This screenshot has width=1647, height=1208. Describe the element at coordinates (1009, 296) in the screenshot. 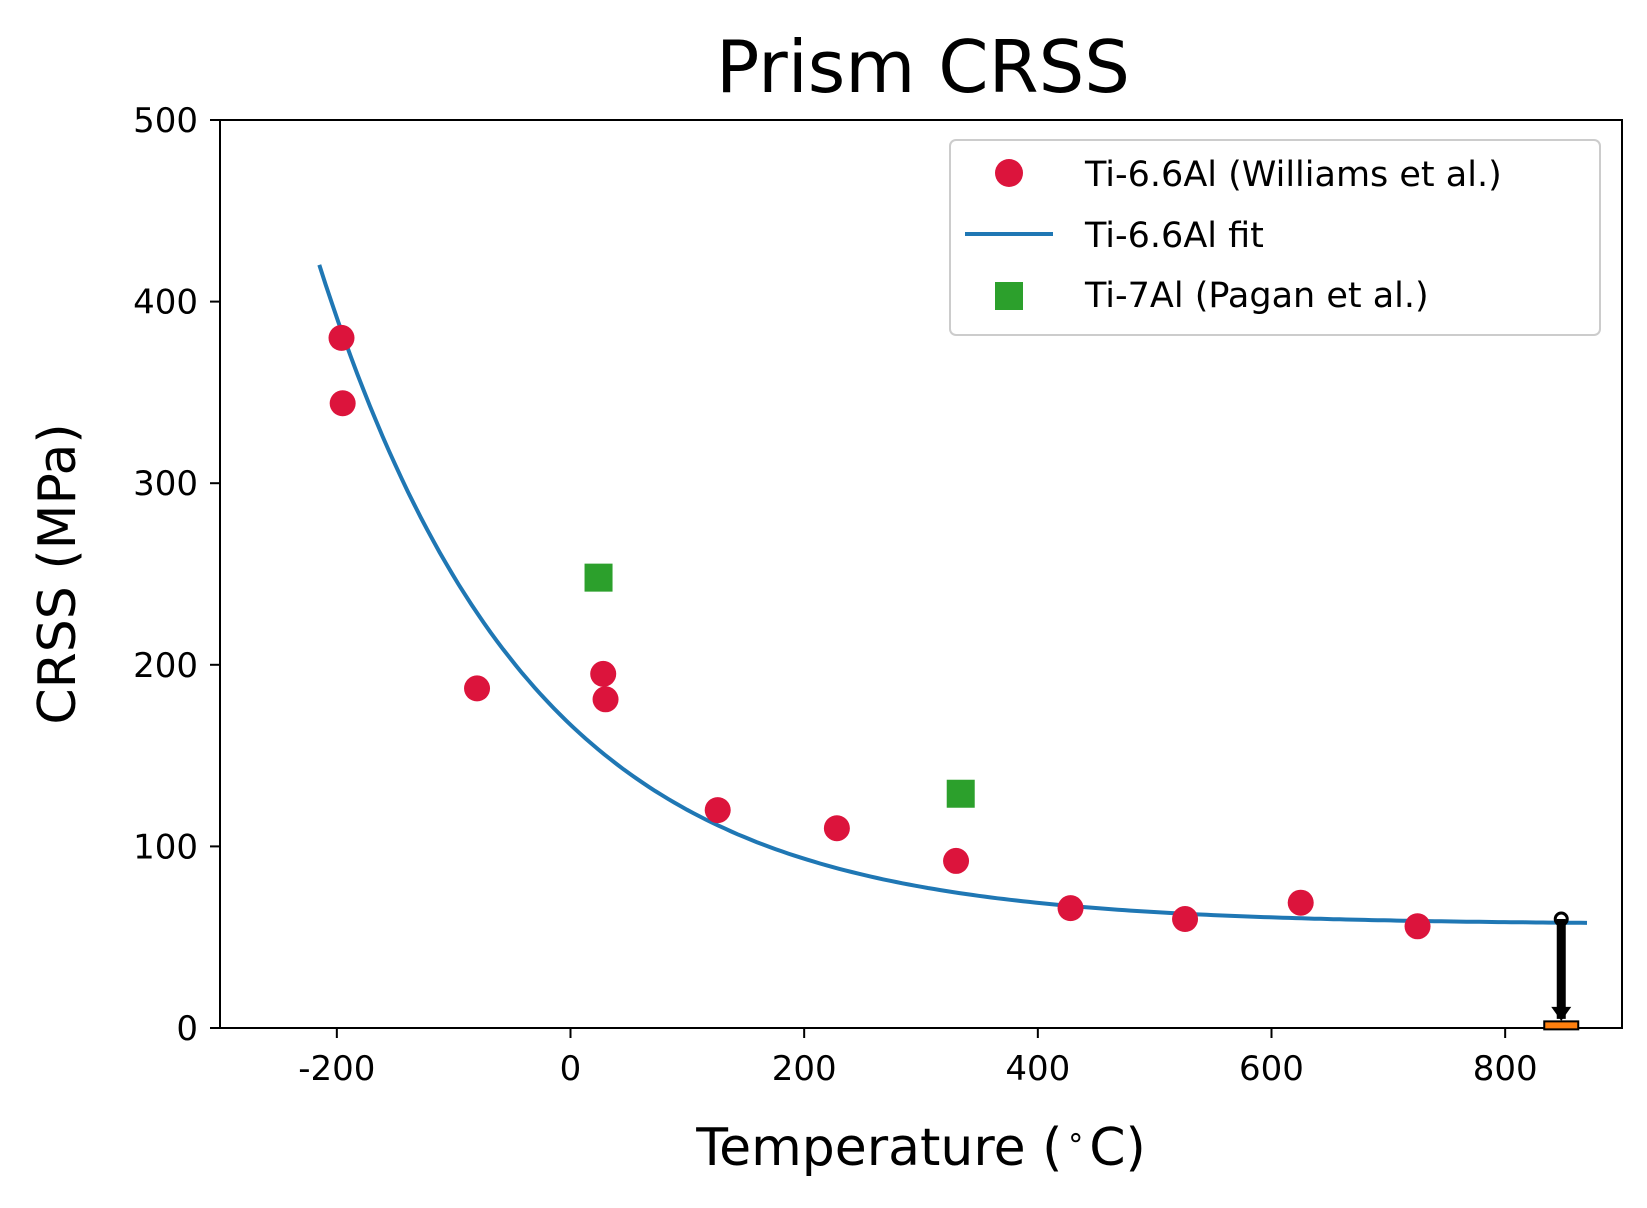

I see `legend-marker-pagan` at that location.